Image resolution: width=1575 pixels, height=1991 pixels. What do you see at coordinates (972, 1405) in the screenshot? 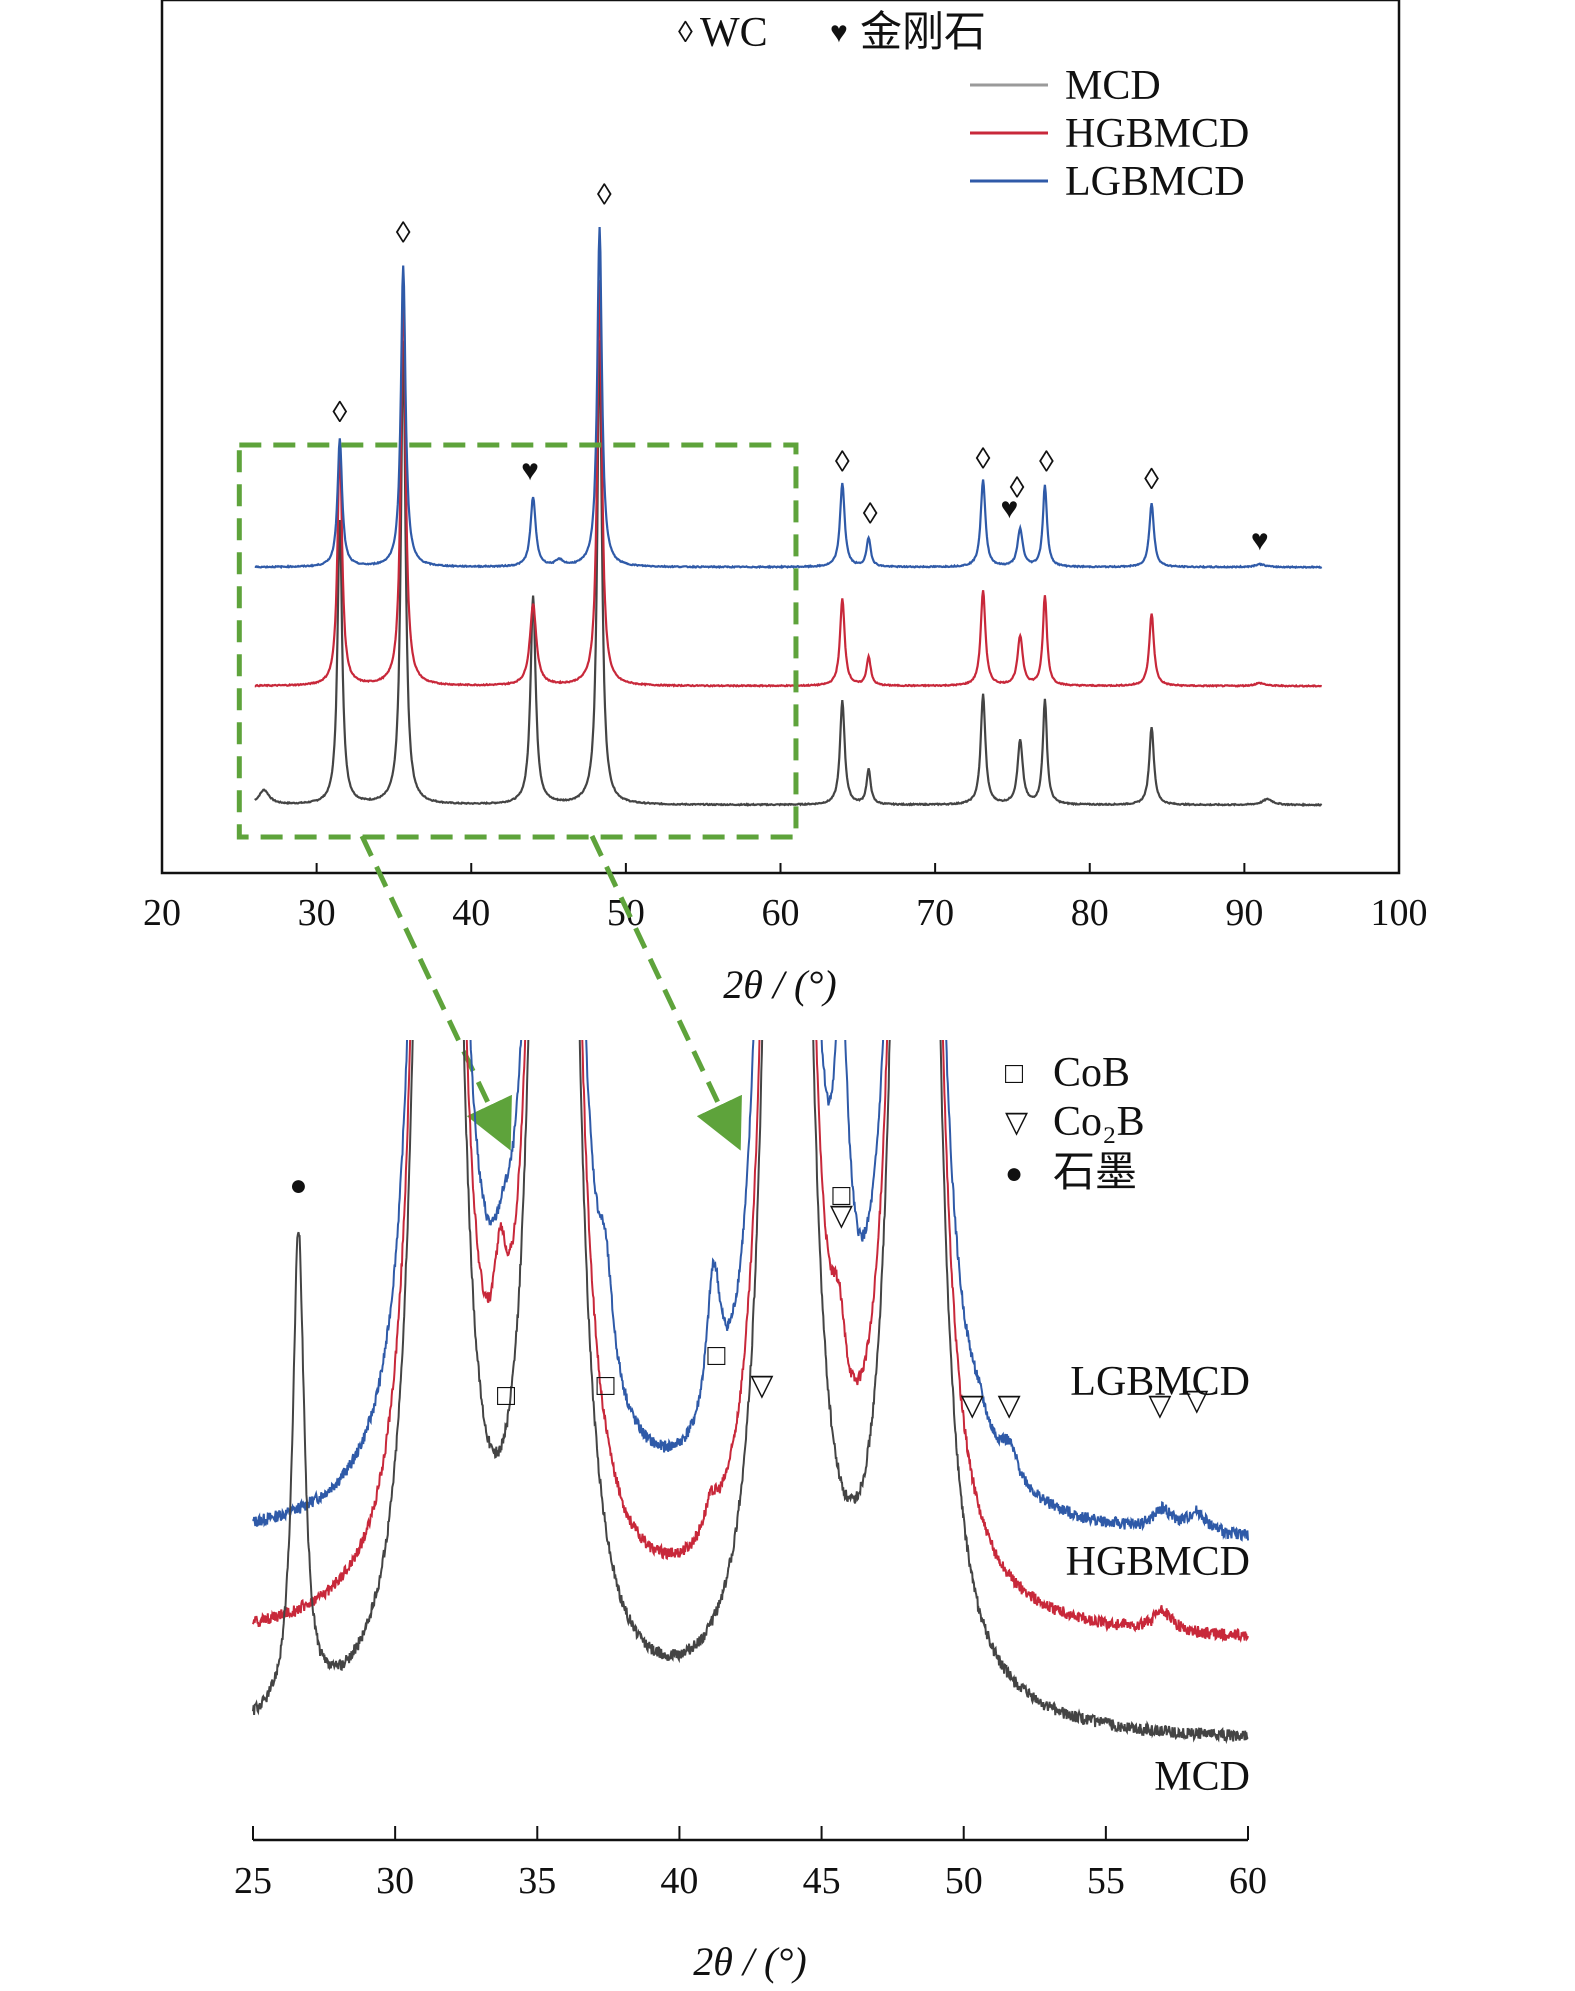
I see `bottom-peak-marker-7: ▽` at bounding box center [972, 1405].